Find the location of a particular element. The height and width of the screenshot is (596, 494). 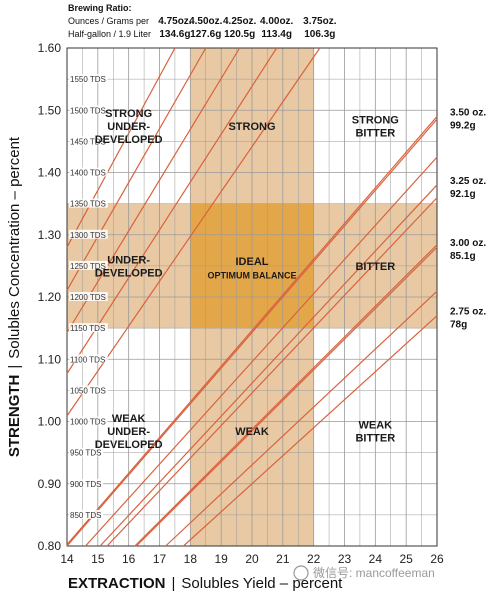

y-tick-label: 1.00 is located at coordinates (50, 422).